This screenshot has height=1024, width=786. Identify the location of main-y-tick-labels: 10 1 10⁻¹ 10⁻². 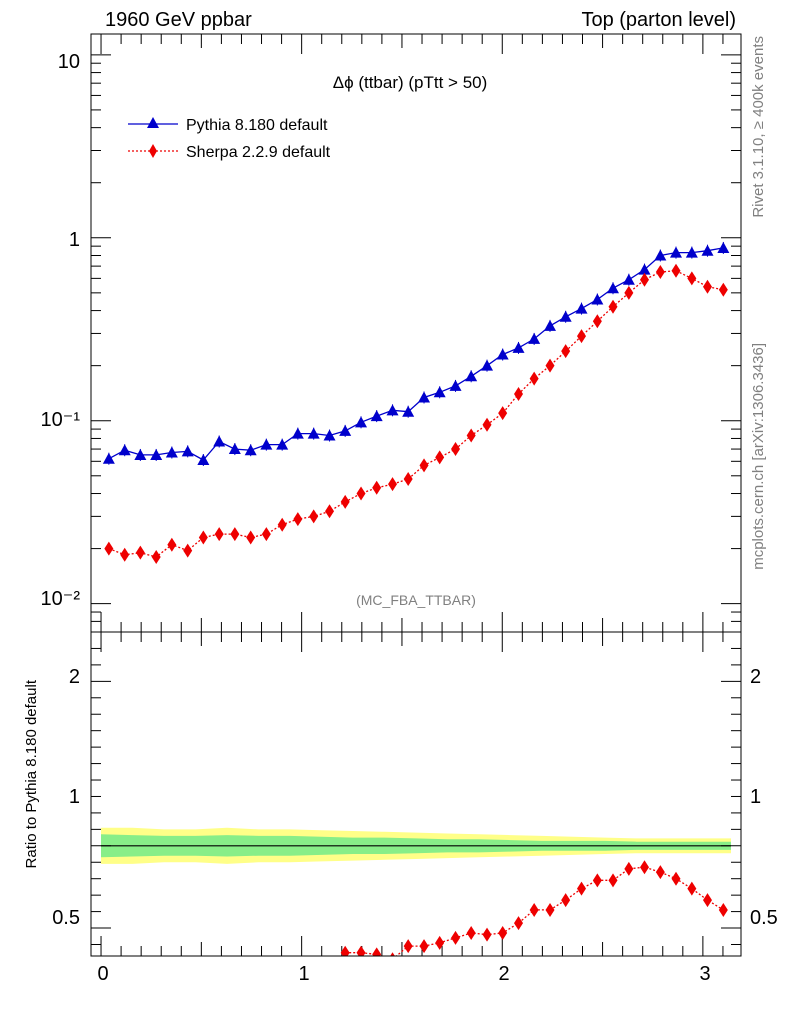
(61, 330).